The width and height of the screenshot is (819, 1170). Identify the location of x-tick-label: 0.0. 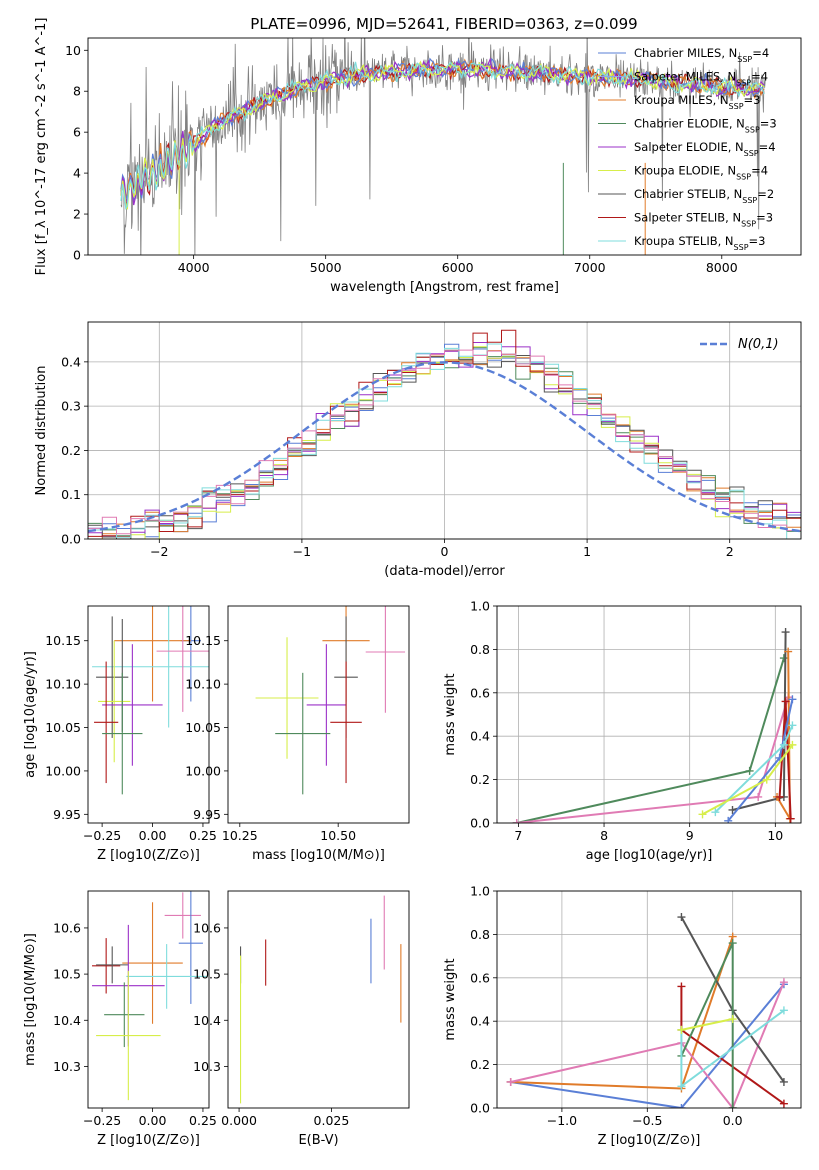
(733, 1120).